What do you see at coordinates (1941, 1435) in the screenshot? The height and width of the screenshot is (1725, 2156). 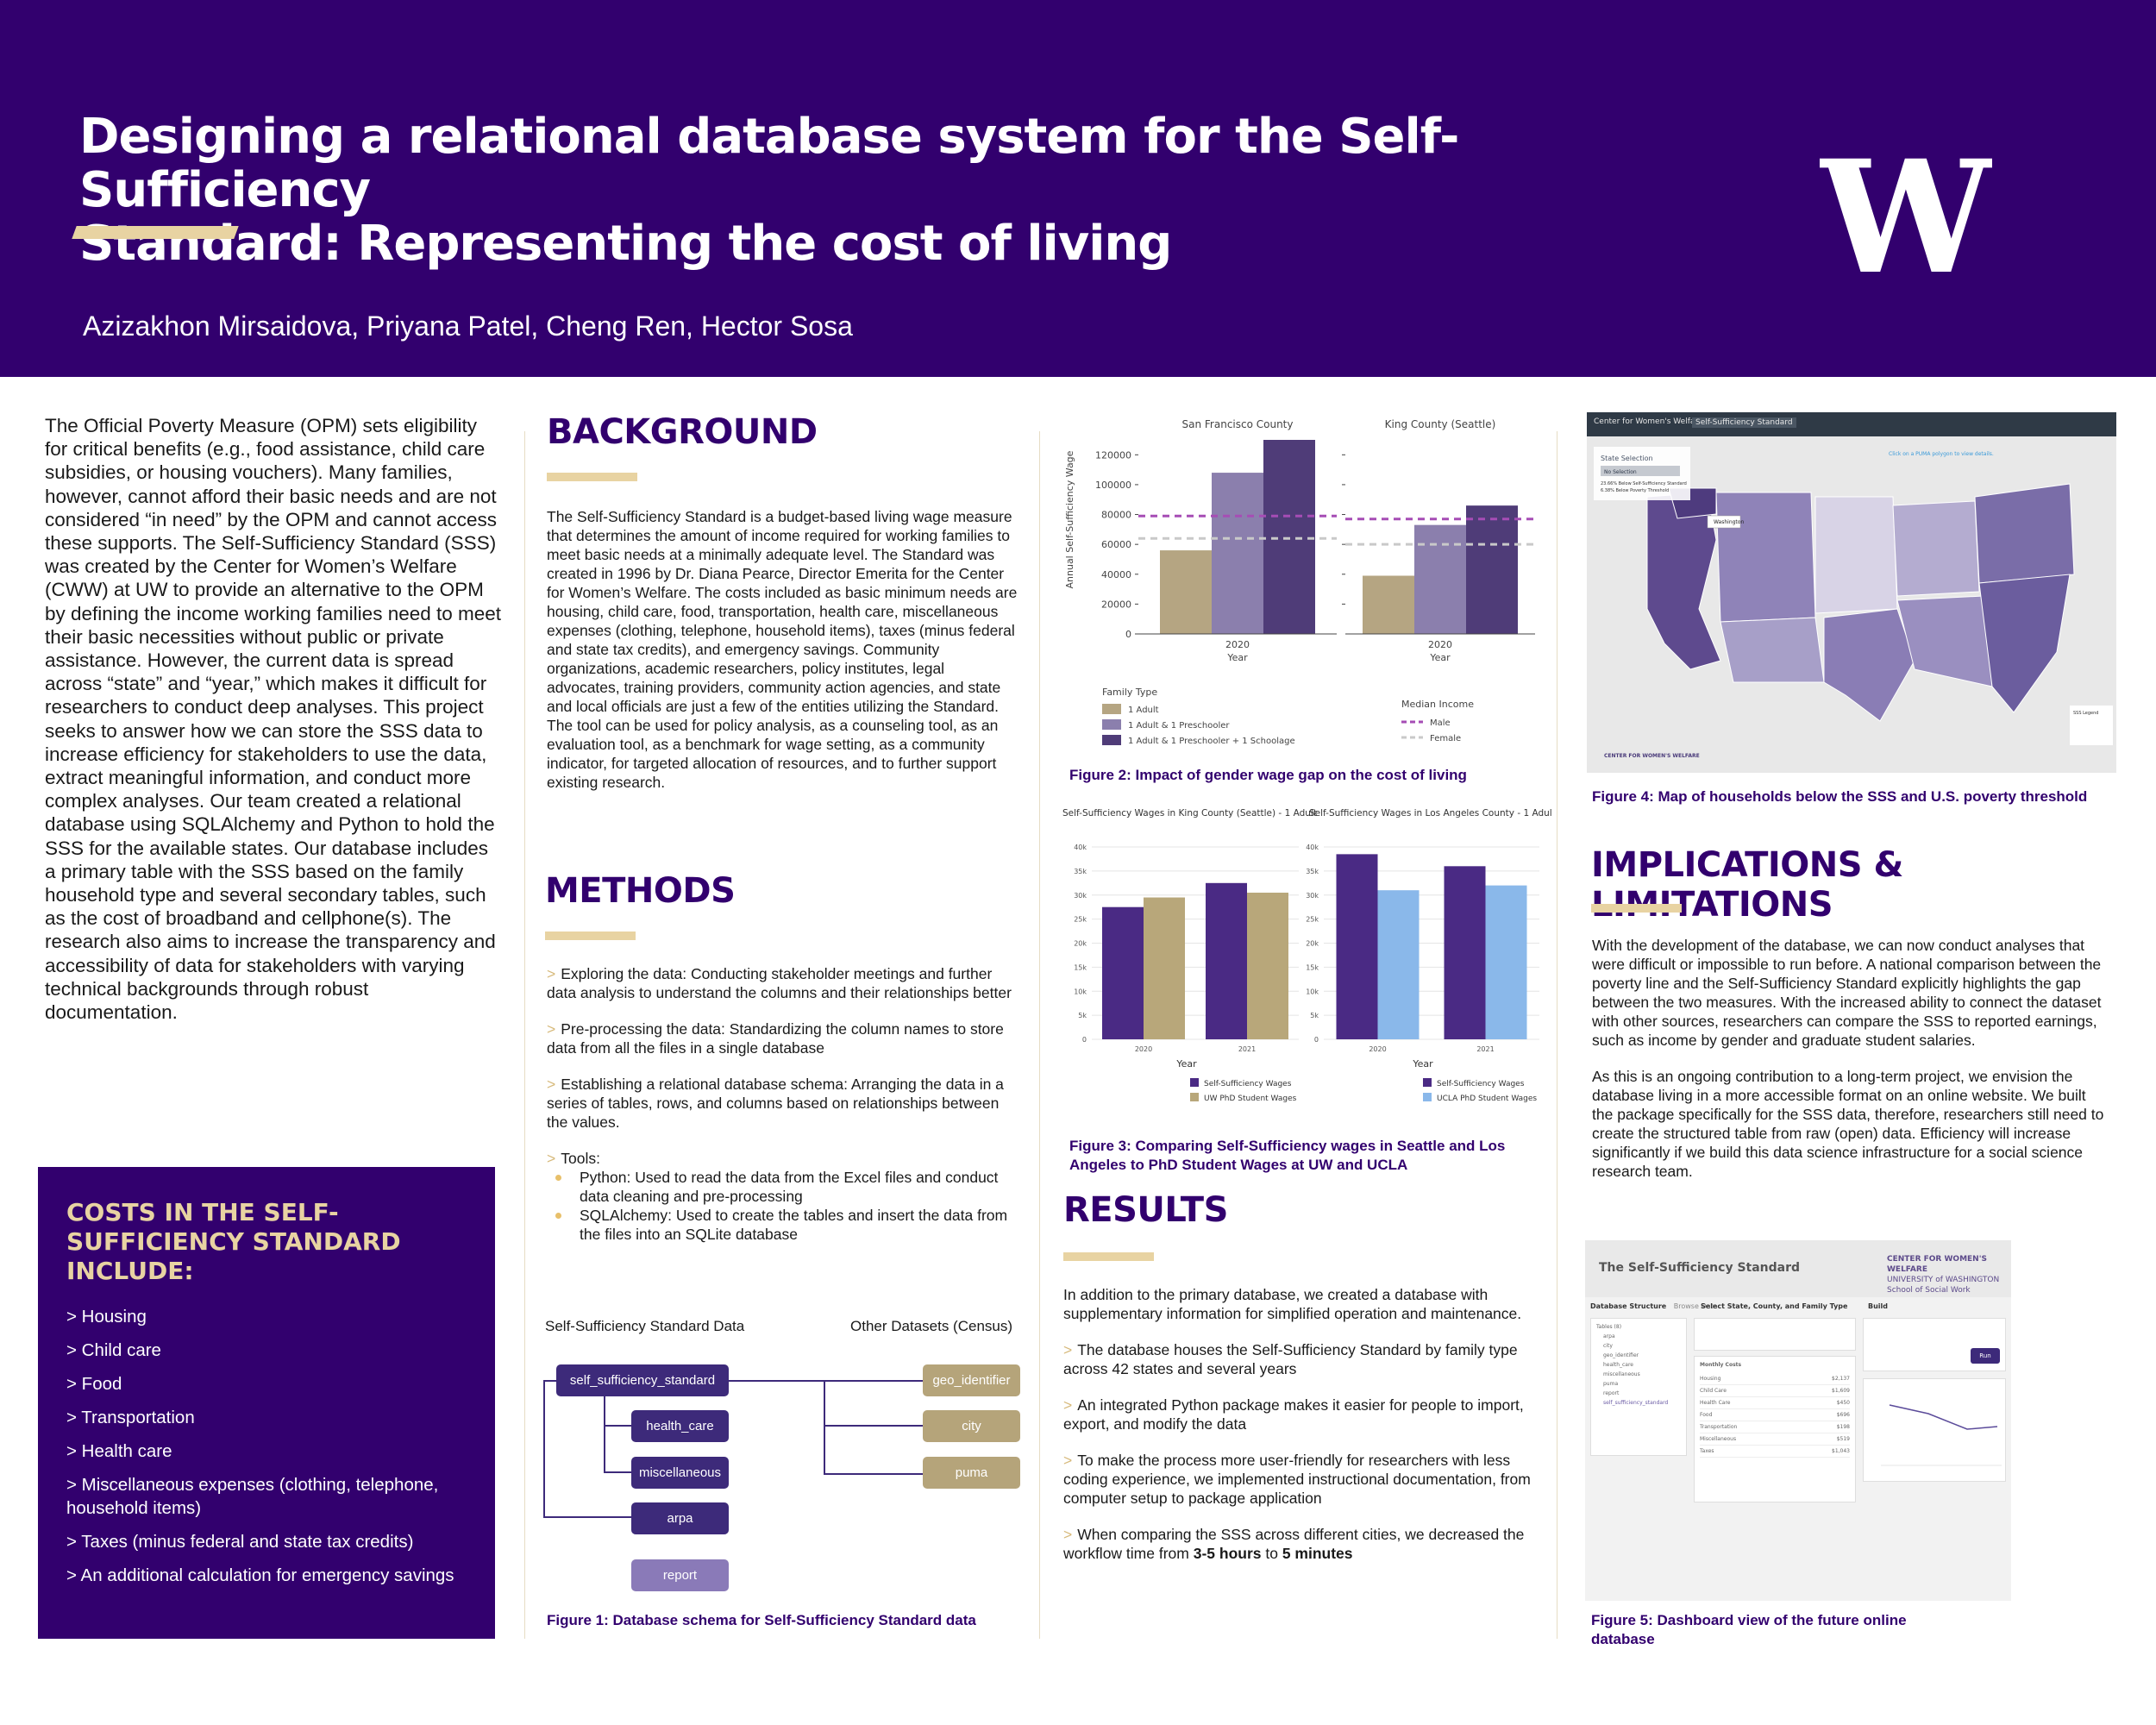 I see `dashboard-trend-line` at bounding box center [1941, 1435].